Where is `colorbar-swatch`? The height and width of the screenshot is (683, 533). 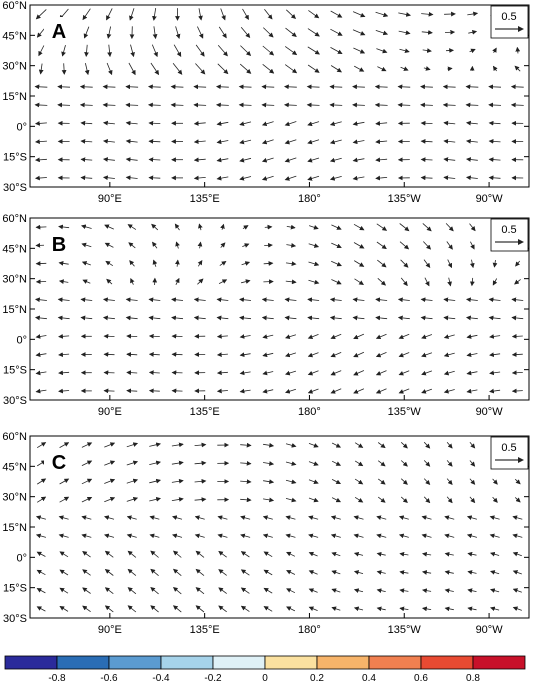 colorbar-swatch is located at coordinates (447, 662).